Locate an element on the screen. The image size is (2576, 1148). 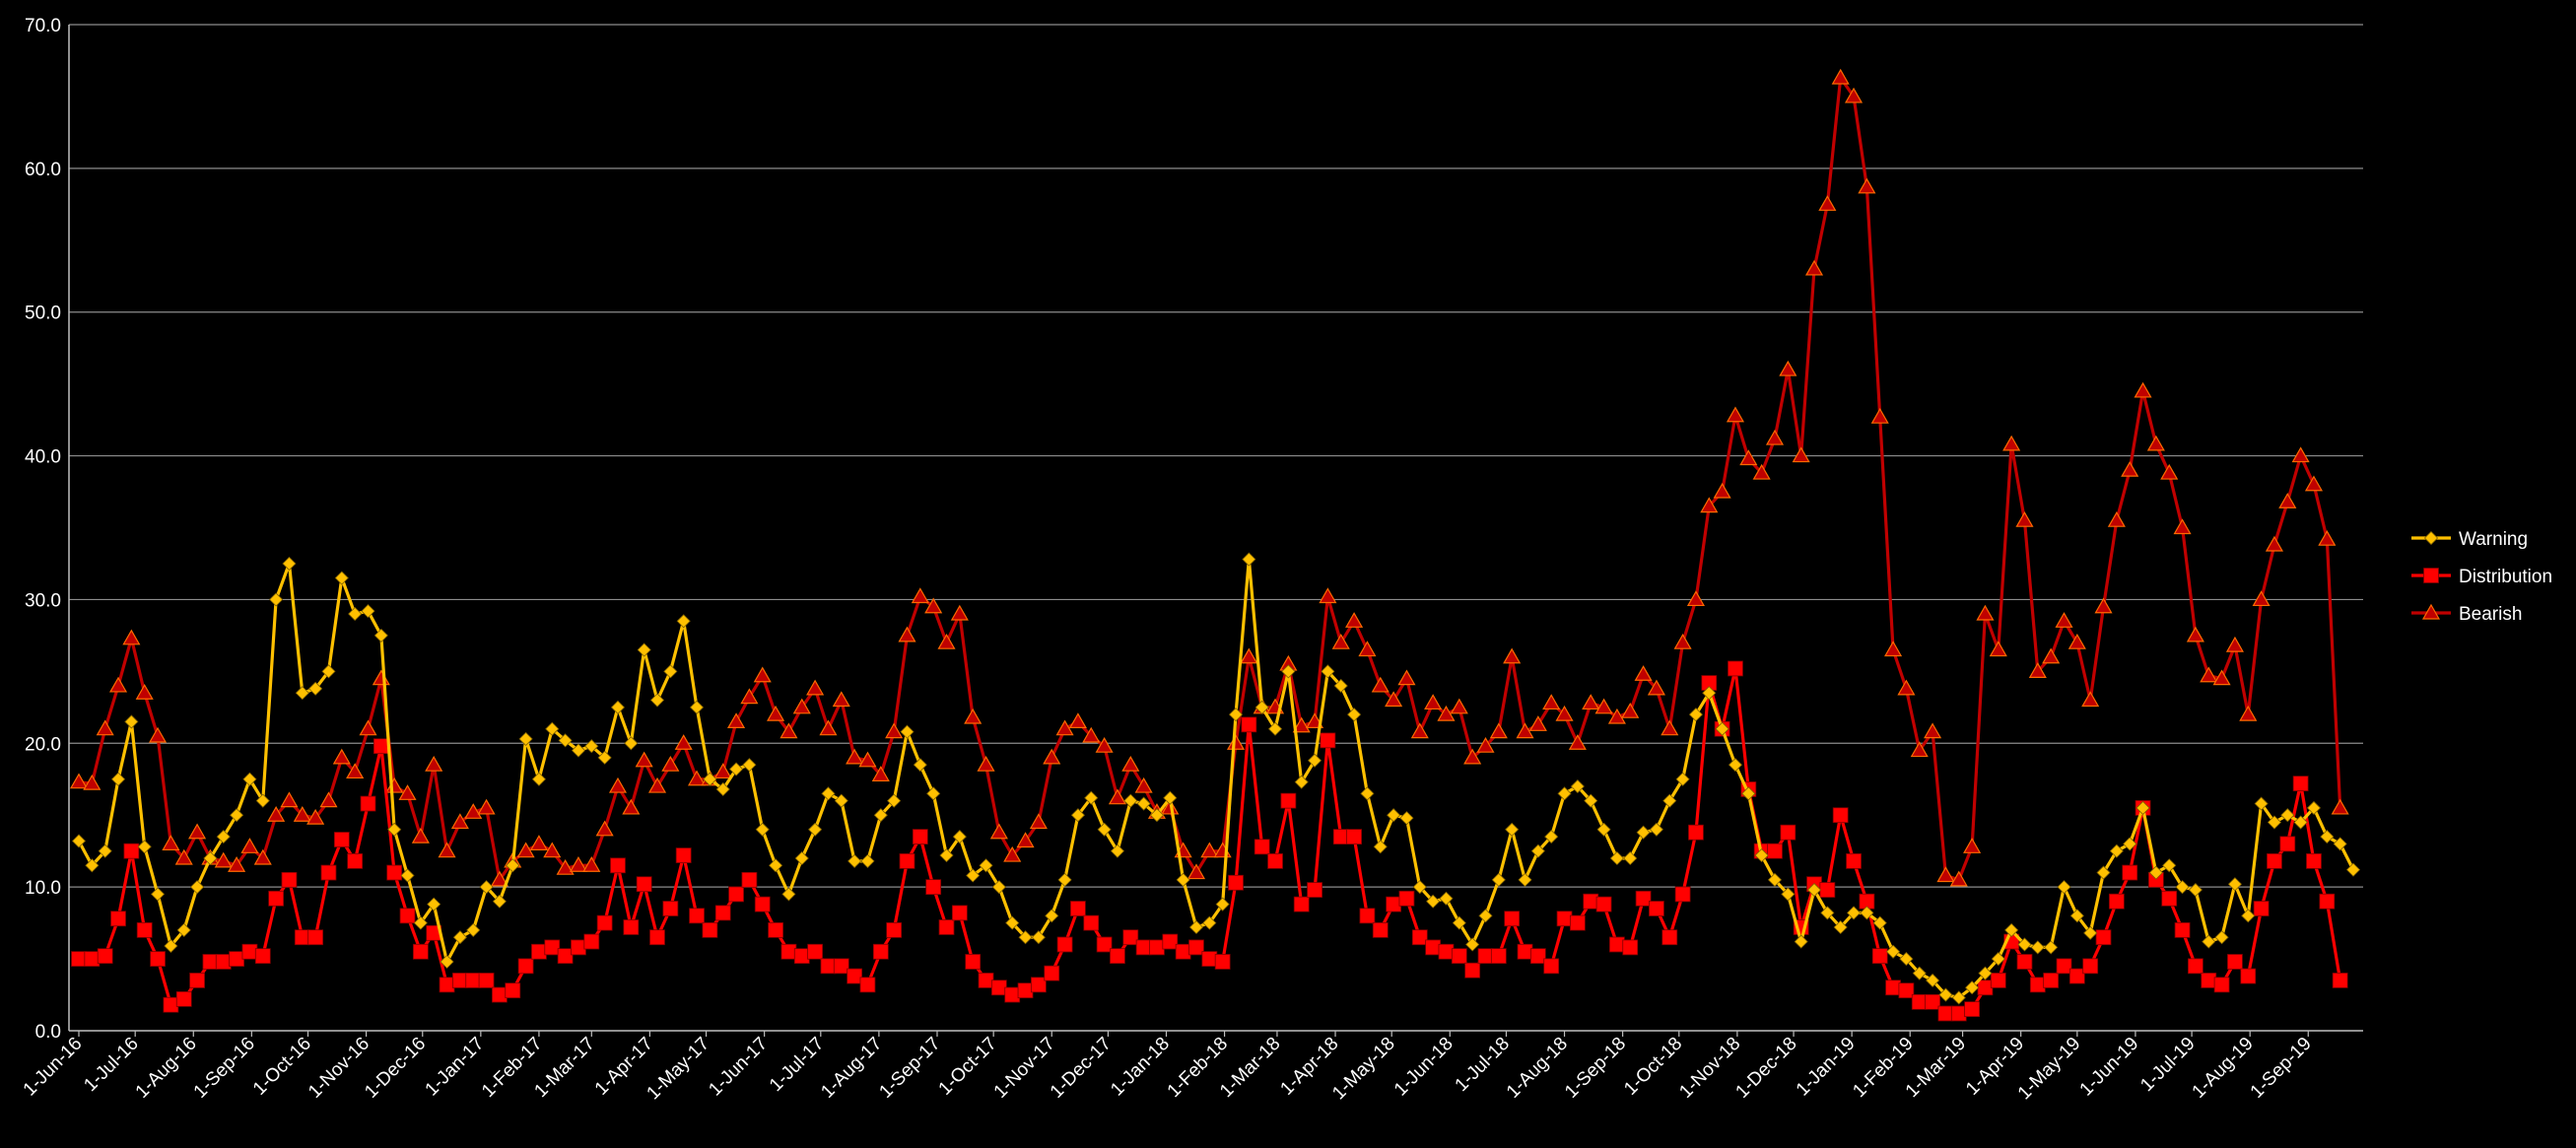
x-tick-label: 1-May-17 is located at coordinates (678, 1069).